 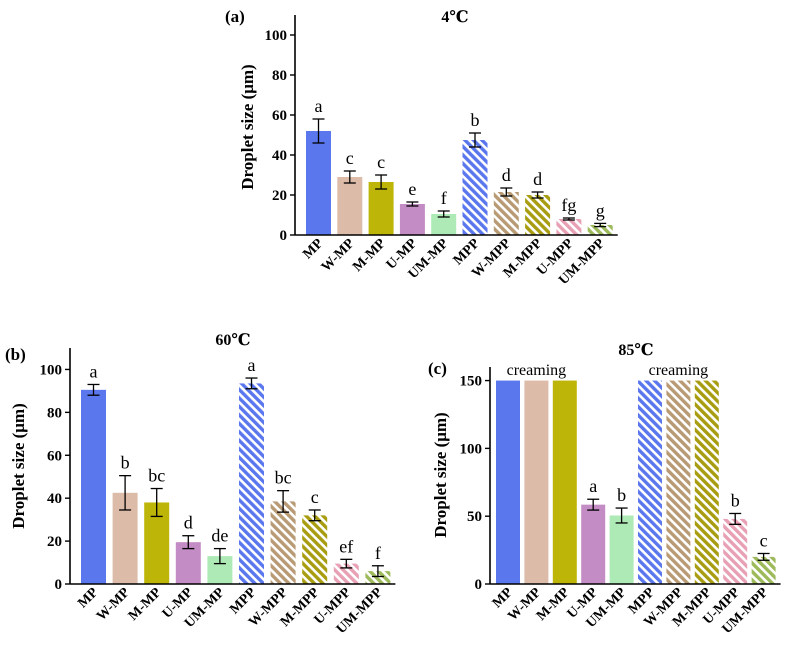 What do you see at coordinates (313, 249) in the screenshot?
I see `category-label: MP` at bounding box center [313, 249].